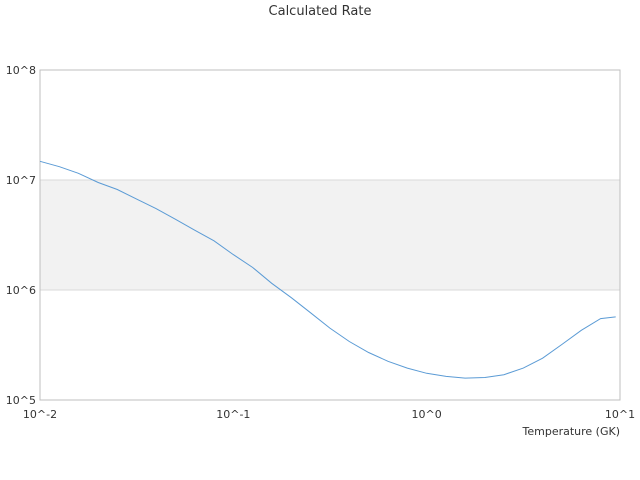 The image size is (640, 480). Describe the element at coordinates (320, 11) in the screenshot. I see `chart-title: Calculated Rate` at that location.